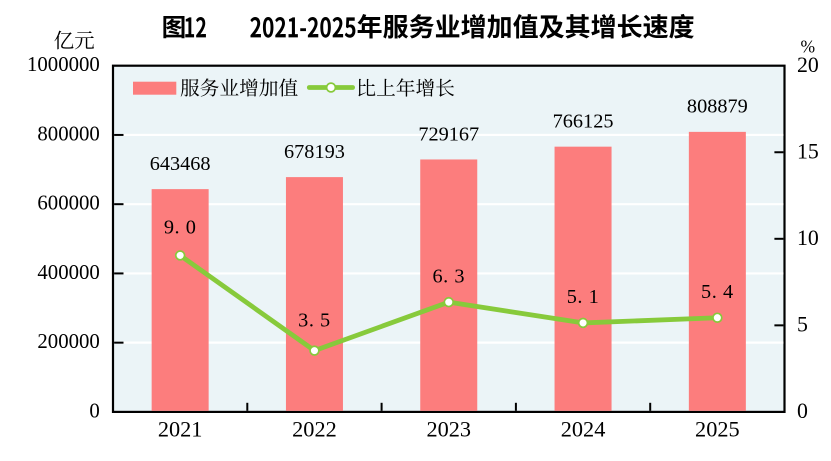  Describe the element at coordinates (180, 429) in the screenshot. I see `svg-text: 2021` at that location.